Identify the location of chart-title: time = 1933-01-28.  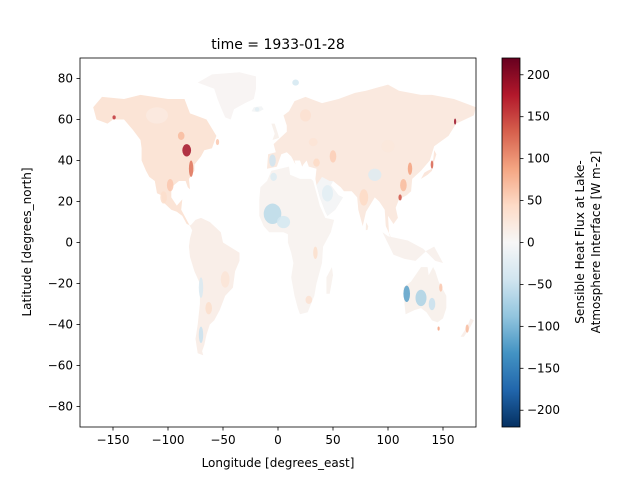
(278, 45).